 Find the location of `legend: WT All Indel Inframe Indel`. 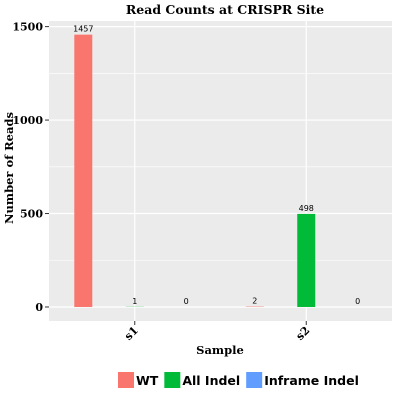

legend: WT All Indel Inframe Indel is located at coordinates (238, 380).